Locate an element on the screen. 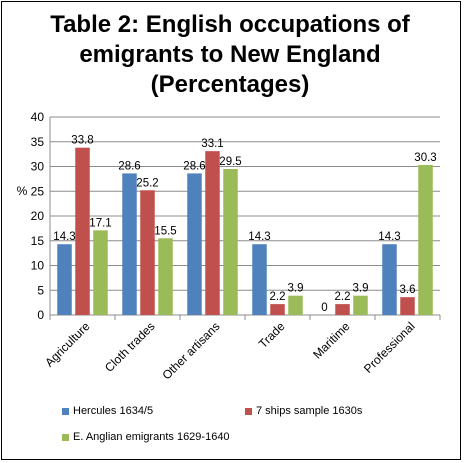  data-label-0-2: 17.1 is located at coordinates (100, 223).